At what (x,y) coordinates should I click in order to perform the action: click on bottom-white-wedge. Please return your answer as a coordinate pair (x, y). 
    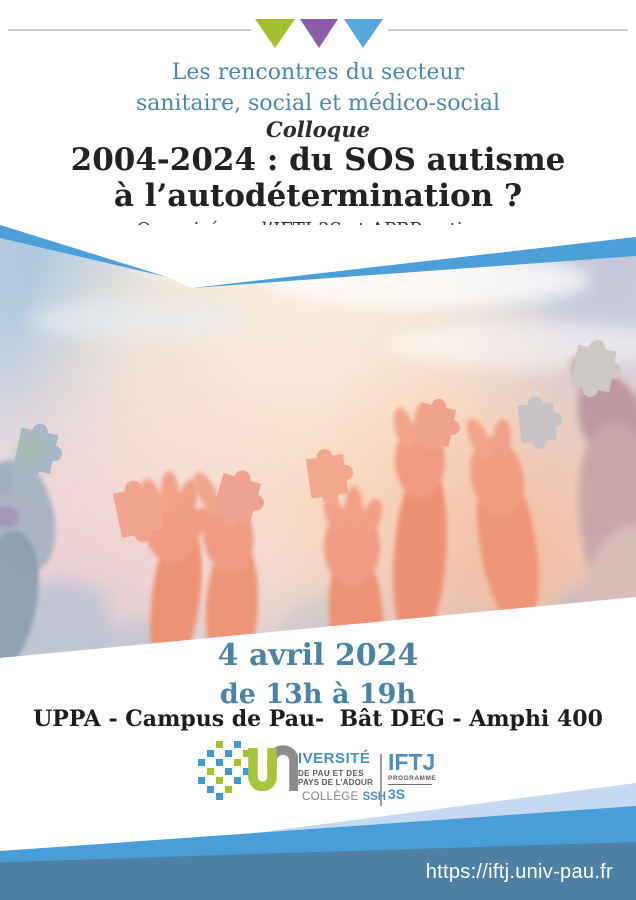
    Looking at the image, I should click on (318, 636).